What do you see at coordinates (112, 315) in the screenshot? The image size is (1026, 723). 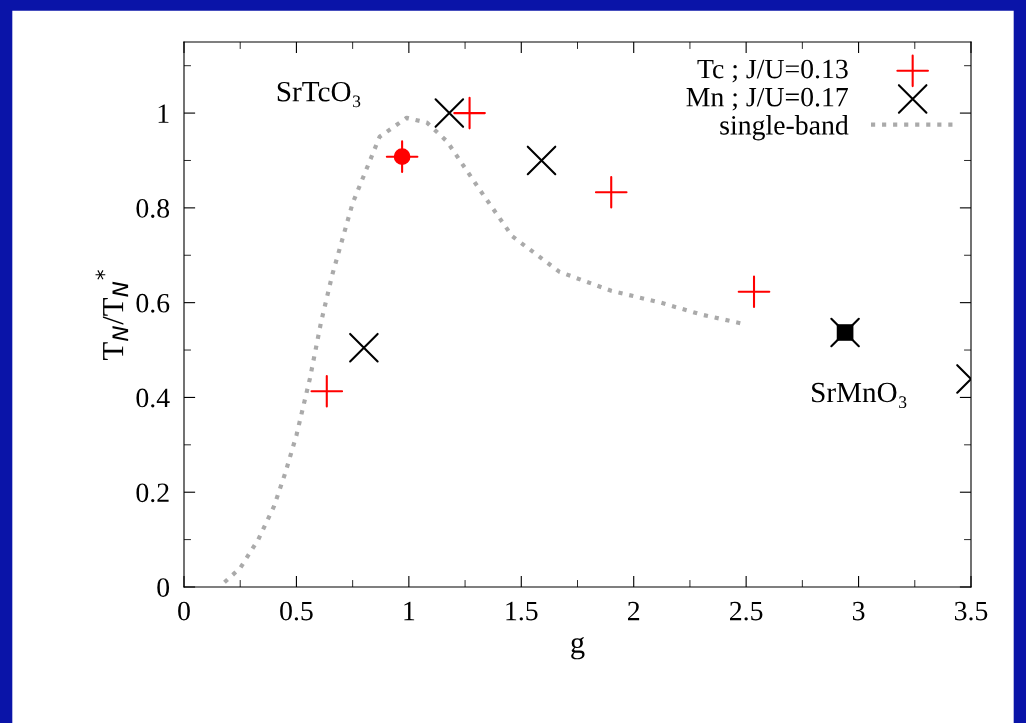 I see `y-axis-title: T$_{N}$/T$_{N}$$^{*}$` at bounding box center [112, 315].